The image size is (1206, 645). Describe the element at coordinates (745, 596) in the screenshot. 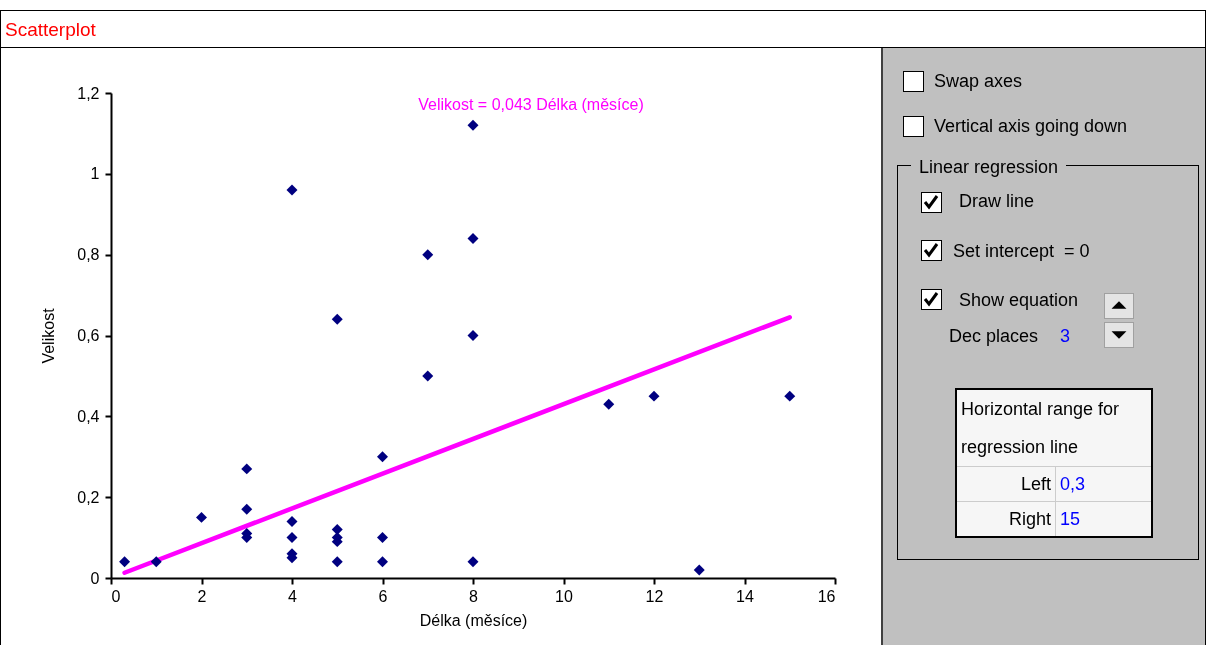

I see `x-tick-label: 14` at that location.